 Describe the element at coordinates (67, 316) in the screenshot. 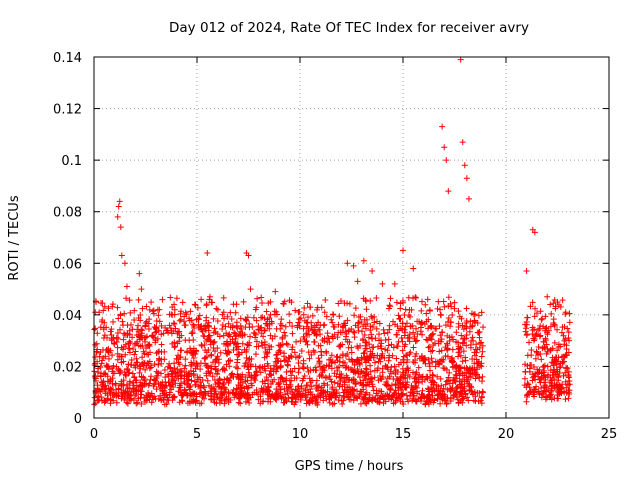

I see `y-tick-label: 0.04` at that location.